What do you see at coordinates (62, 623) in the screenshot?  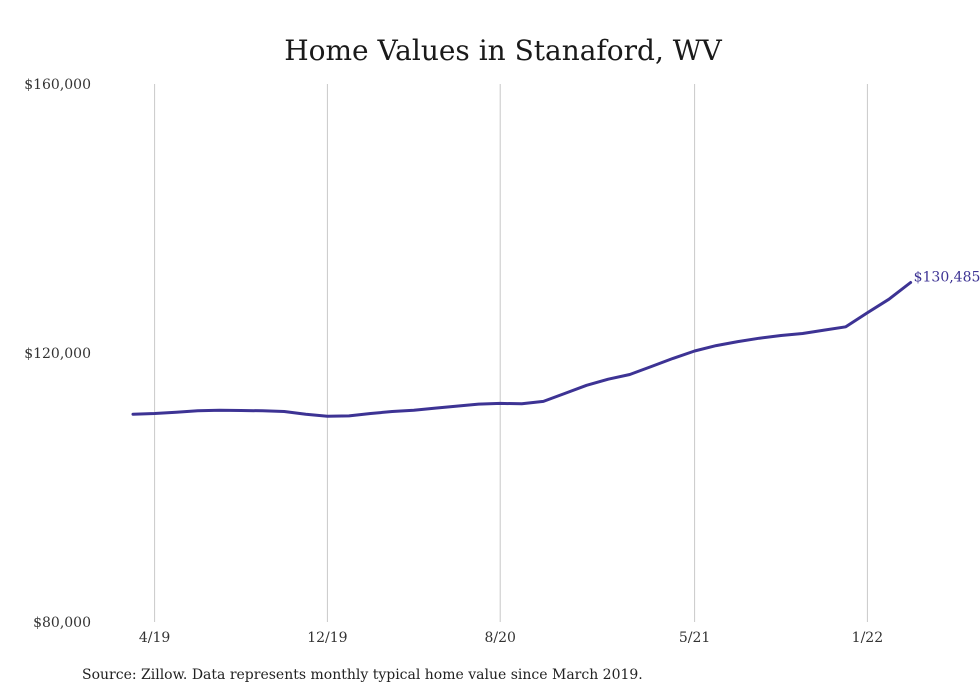 I see `y-tick-label: $80,000` at bounding box center [62, 623].